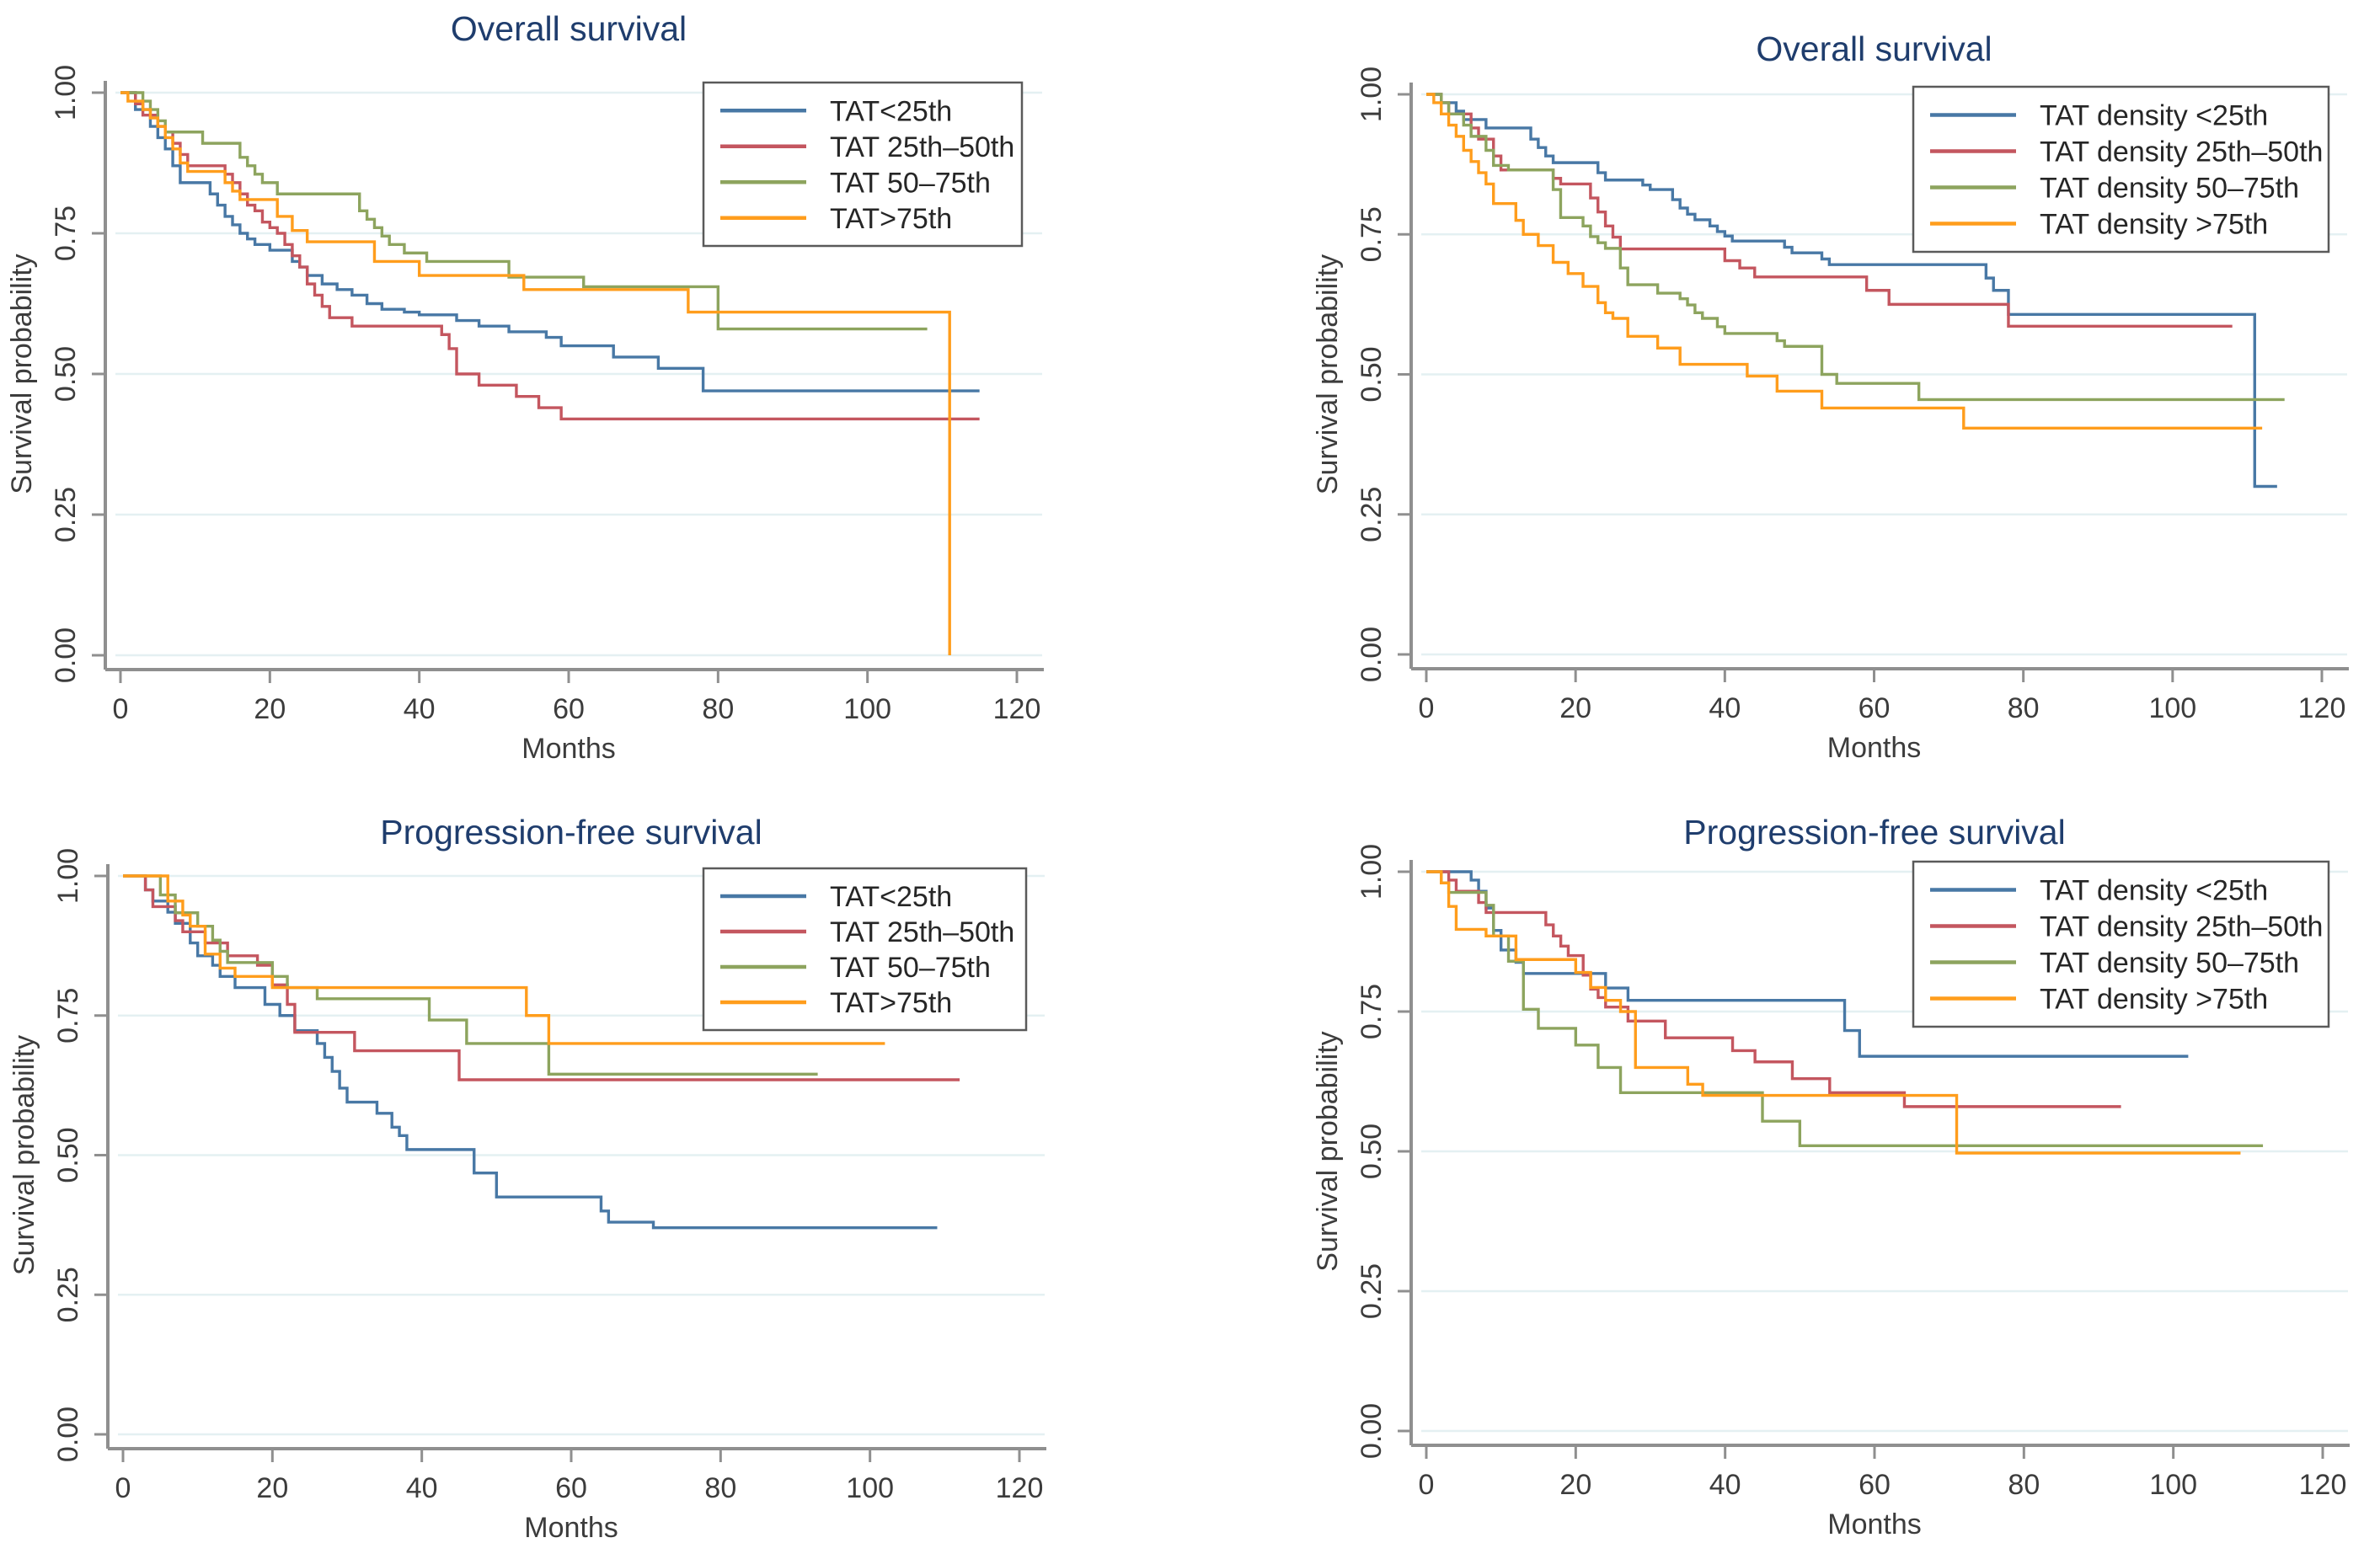 The image size is (2380, 1543). What do you see at coordinates (2099, 891) in the screenshot?
I see `legend-item: TAT density <25th` at bounding box center [2099, 891].